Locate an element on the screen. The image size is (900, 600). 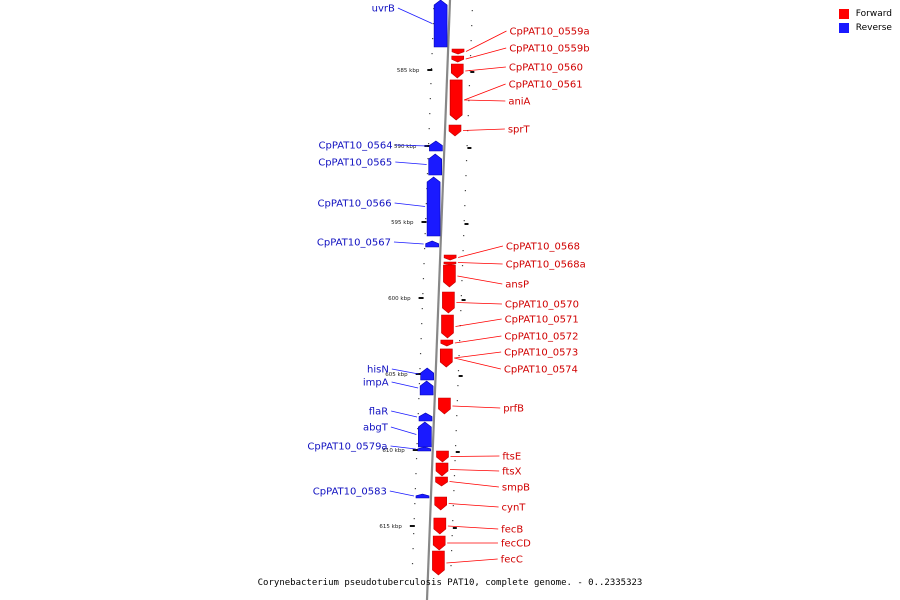
gene-flaR: flaR is located at coordinates (401, 414).